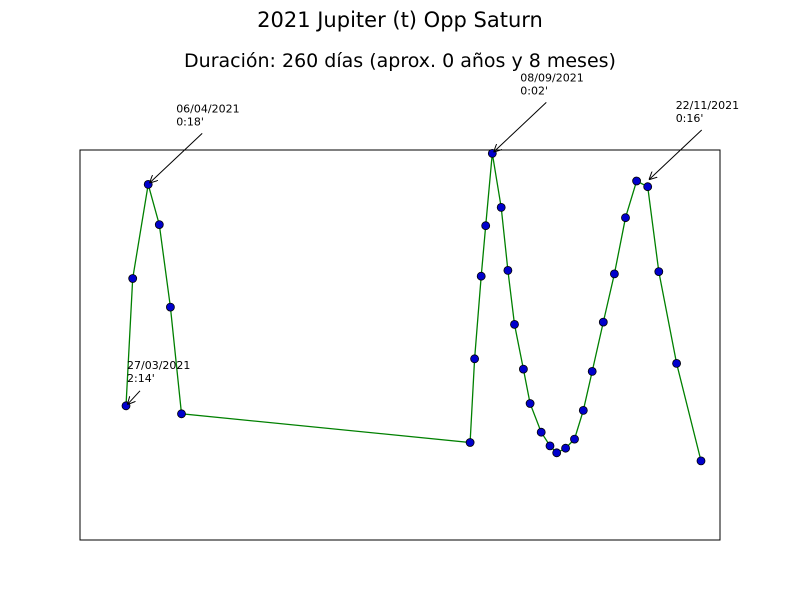  What do you see at coordinates (707, 105) in the screenshot?
I see `annotation-date: 22/11/2021` at bounding box center [707, 105].